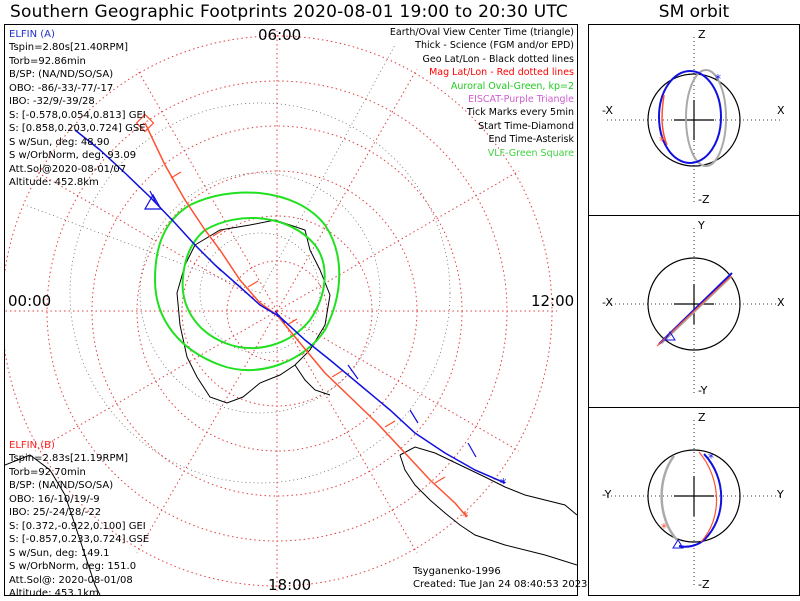  Describe the element at coordinates (54, 182) in the screenshot. I see `elfin-a-line: Altitude: 452.8km` at that location.